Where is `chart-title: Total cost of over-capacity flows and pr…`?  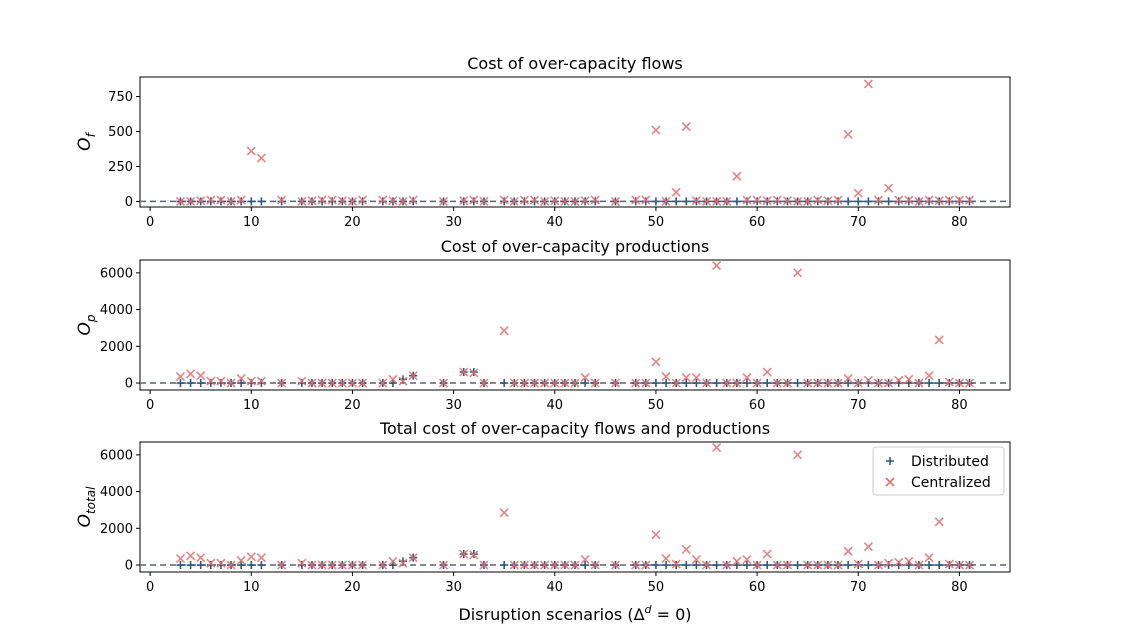 chart-title: Total cost of over-capacity flows and pr… is located at coordinates (574, 428).